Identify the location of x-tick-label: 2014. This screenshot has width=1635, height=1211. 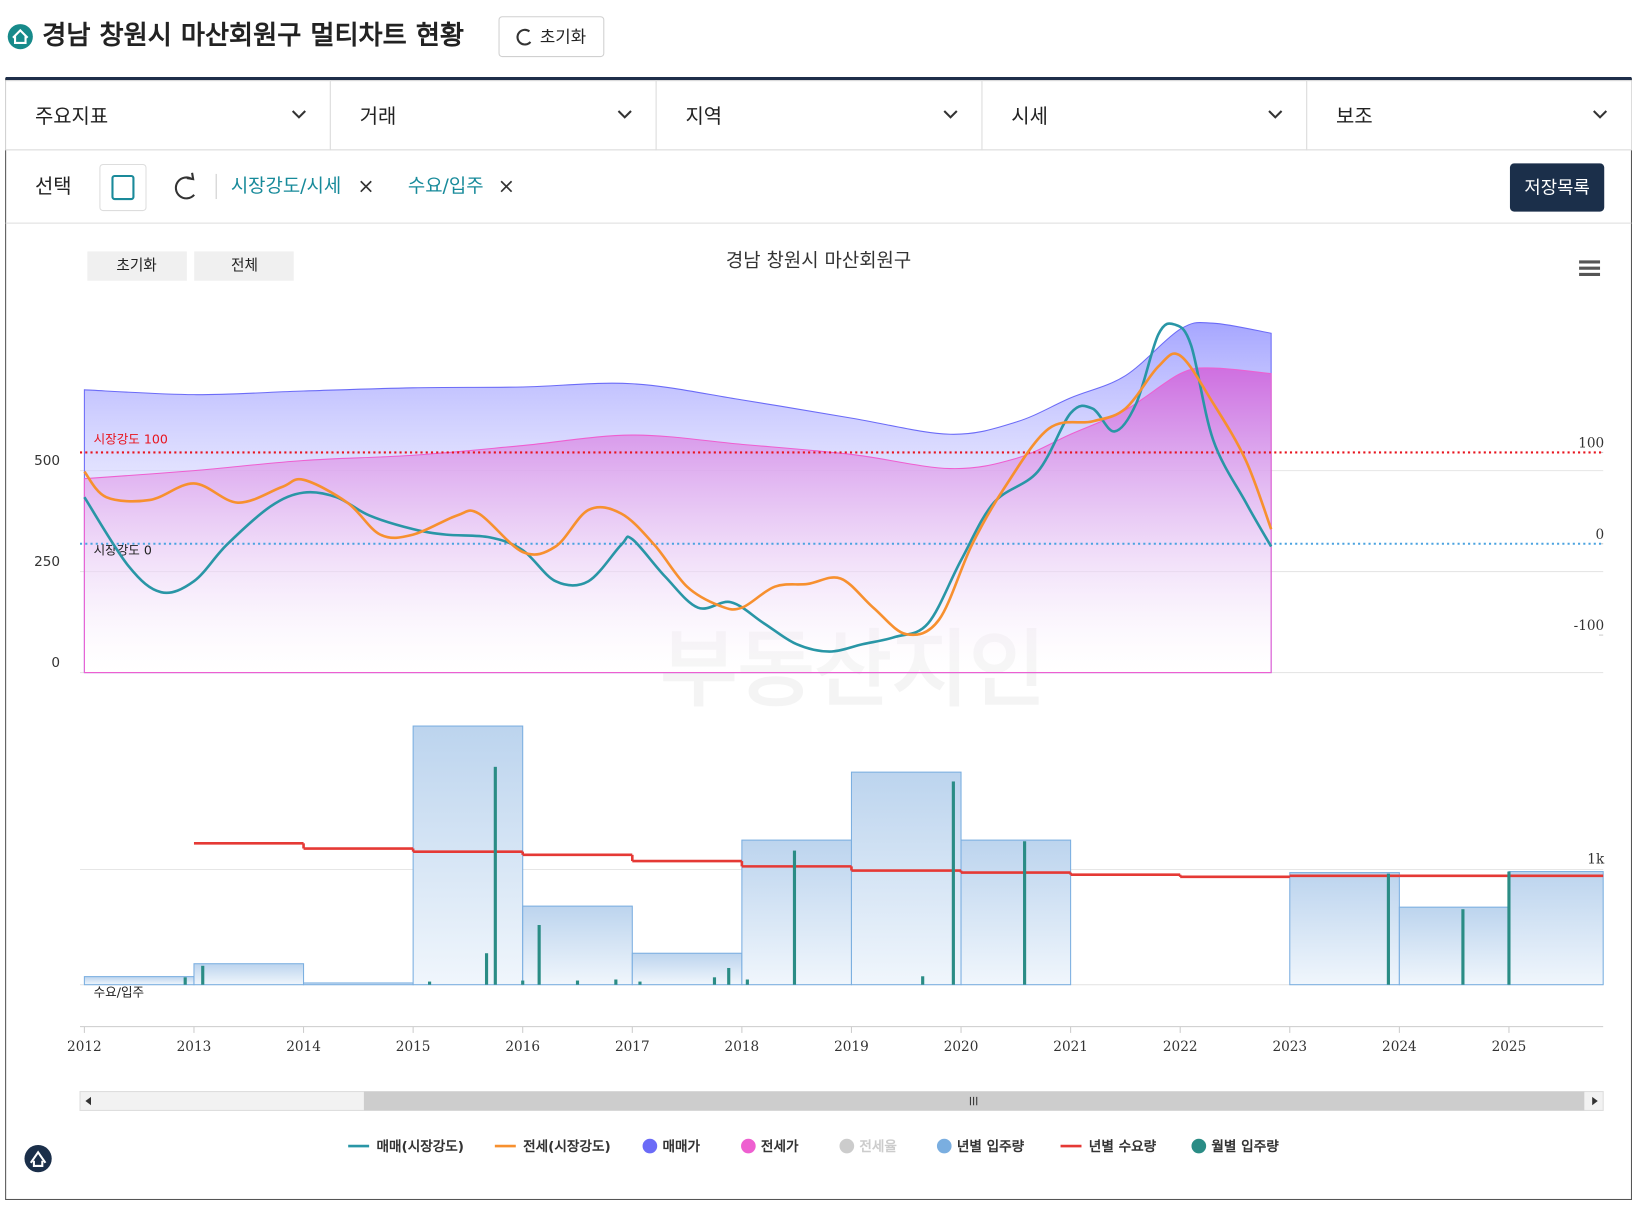
(303, 1047).